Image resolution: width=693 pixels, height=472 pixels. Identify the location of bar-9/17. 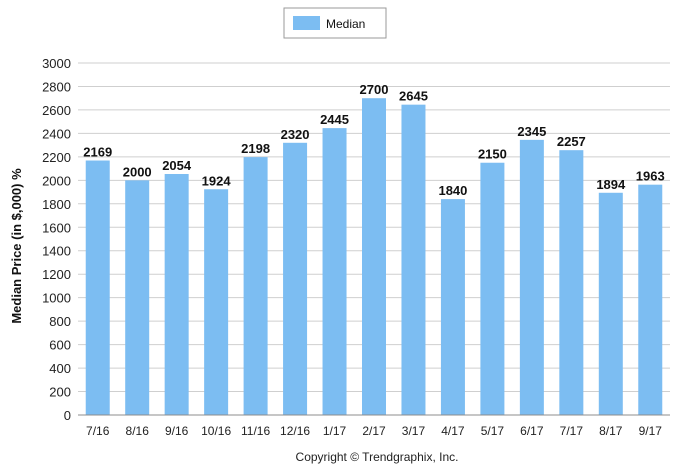
(650, 299).